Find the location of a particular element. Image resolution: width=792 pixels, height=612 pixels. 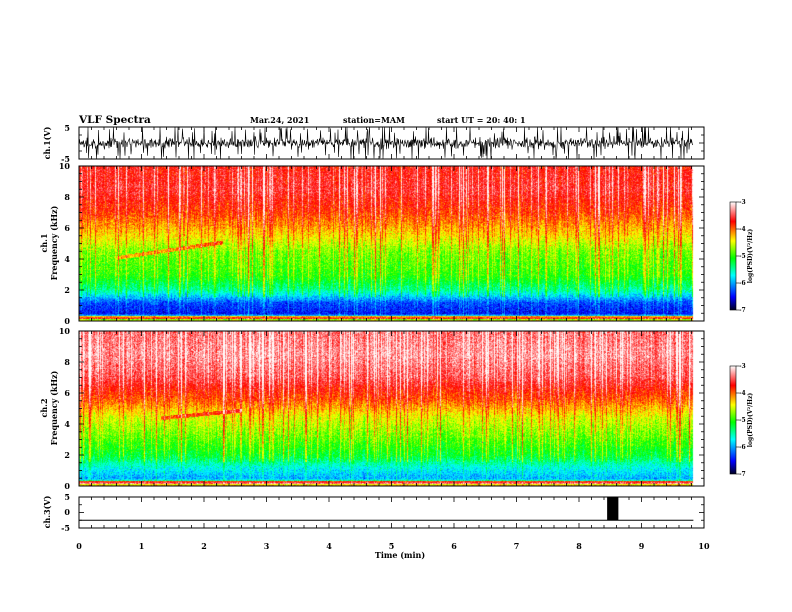

ch3-waveform-ylabel: ch.3(V) is located at coordinates (47, 511).